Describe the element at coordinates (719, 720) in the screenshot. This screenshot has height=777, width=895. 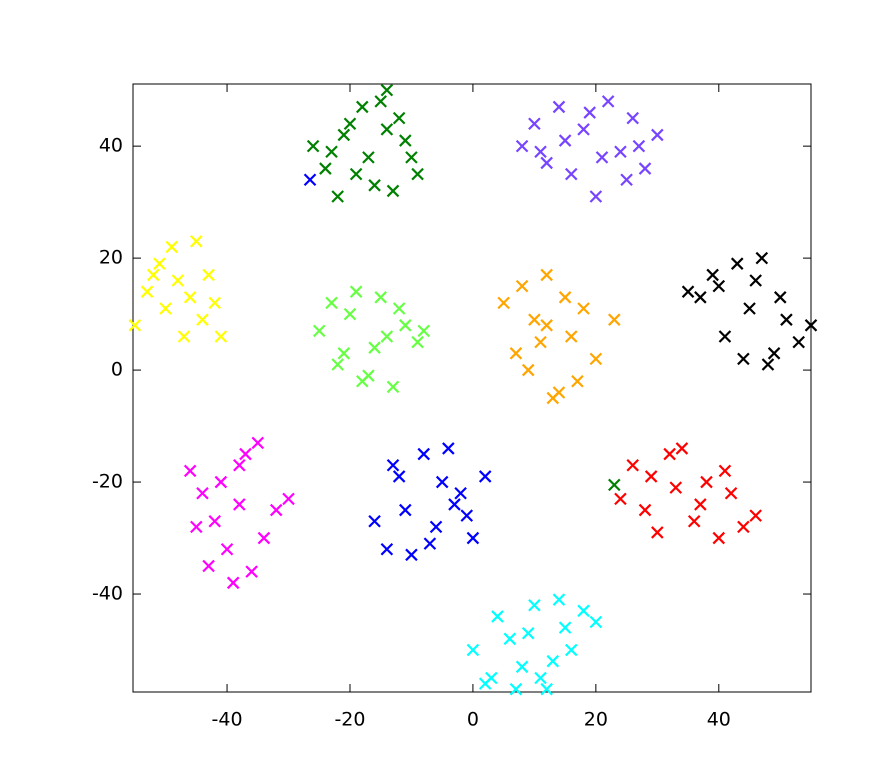
I see `x-tick-label: 40` at that location.